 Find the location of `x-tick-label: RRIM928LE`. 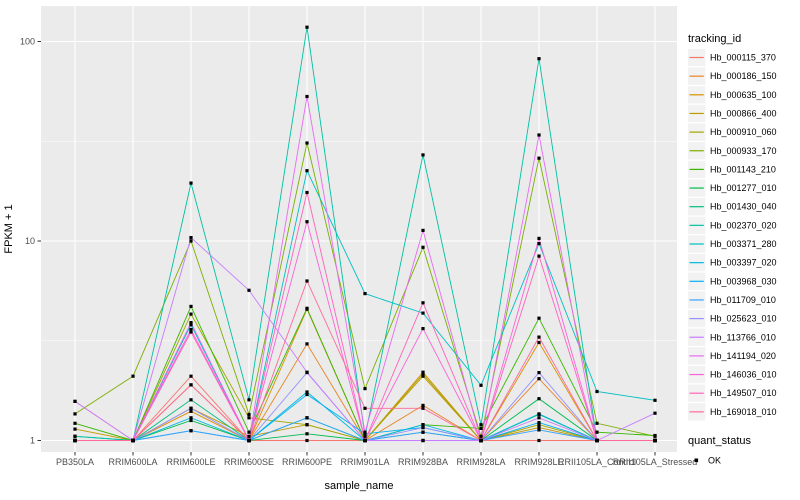

x-tick-label: RRIM928LE is located at coordinates (538, 462).